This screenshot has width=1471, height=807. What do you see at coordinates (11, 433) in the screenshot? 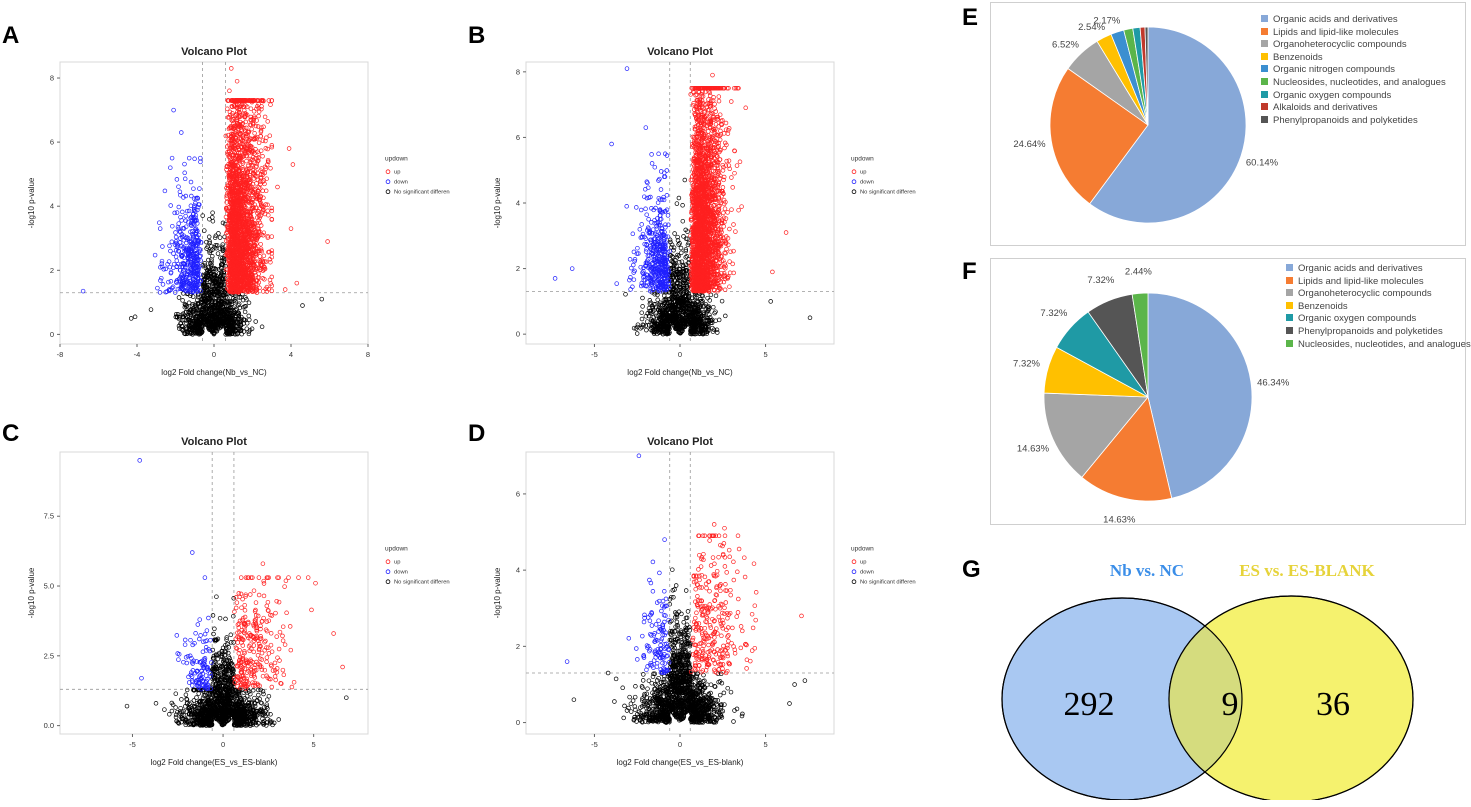
I see `panel-label-c: C` at bounding box center [11, 433].